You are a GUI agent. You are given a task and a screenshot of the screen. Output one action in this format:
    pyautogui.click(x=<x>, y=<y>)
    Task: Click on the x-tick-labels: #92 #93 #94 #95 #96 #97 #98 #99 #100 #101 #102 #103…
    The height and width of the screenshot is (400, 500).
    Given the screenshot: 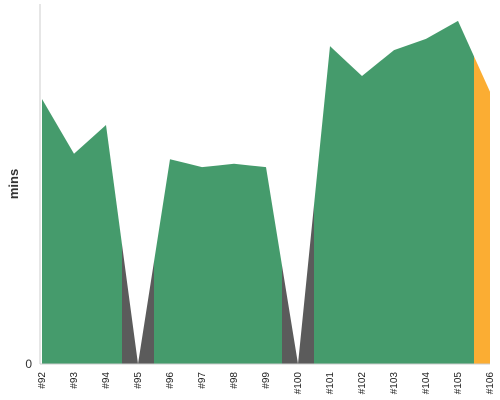 What is the action you would take?
    pyautogui.click(x=266, y=383)
    